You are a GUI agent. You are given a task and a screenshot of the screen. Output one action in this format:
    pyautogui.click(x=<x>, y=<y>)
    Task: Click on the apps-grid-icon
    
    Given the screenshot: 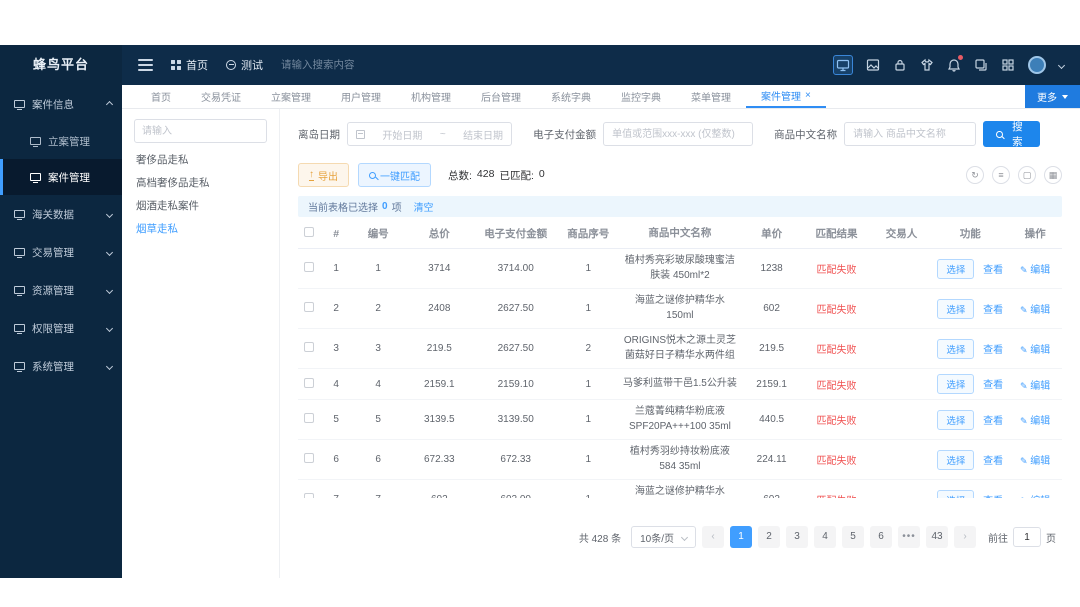 What is the action you would take?
    pyautogui.click(x=1008, y=65)
    